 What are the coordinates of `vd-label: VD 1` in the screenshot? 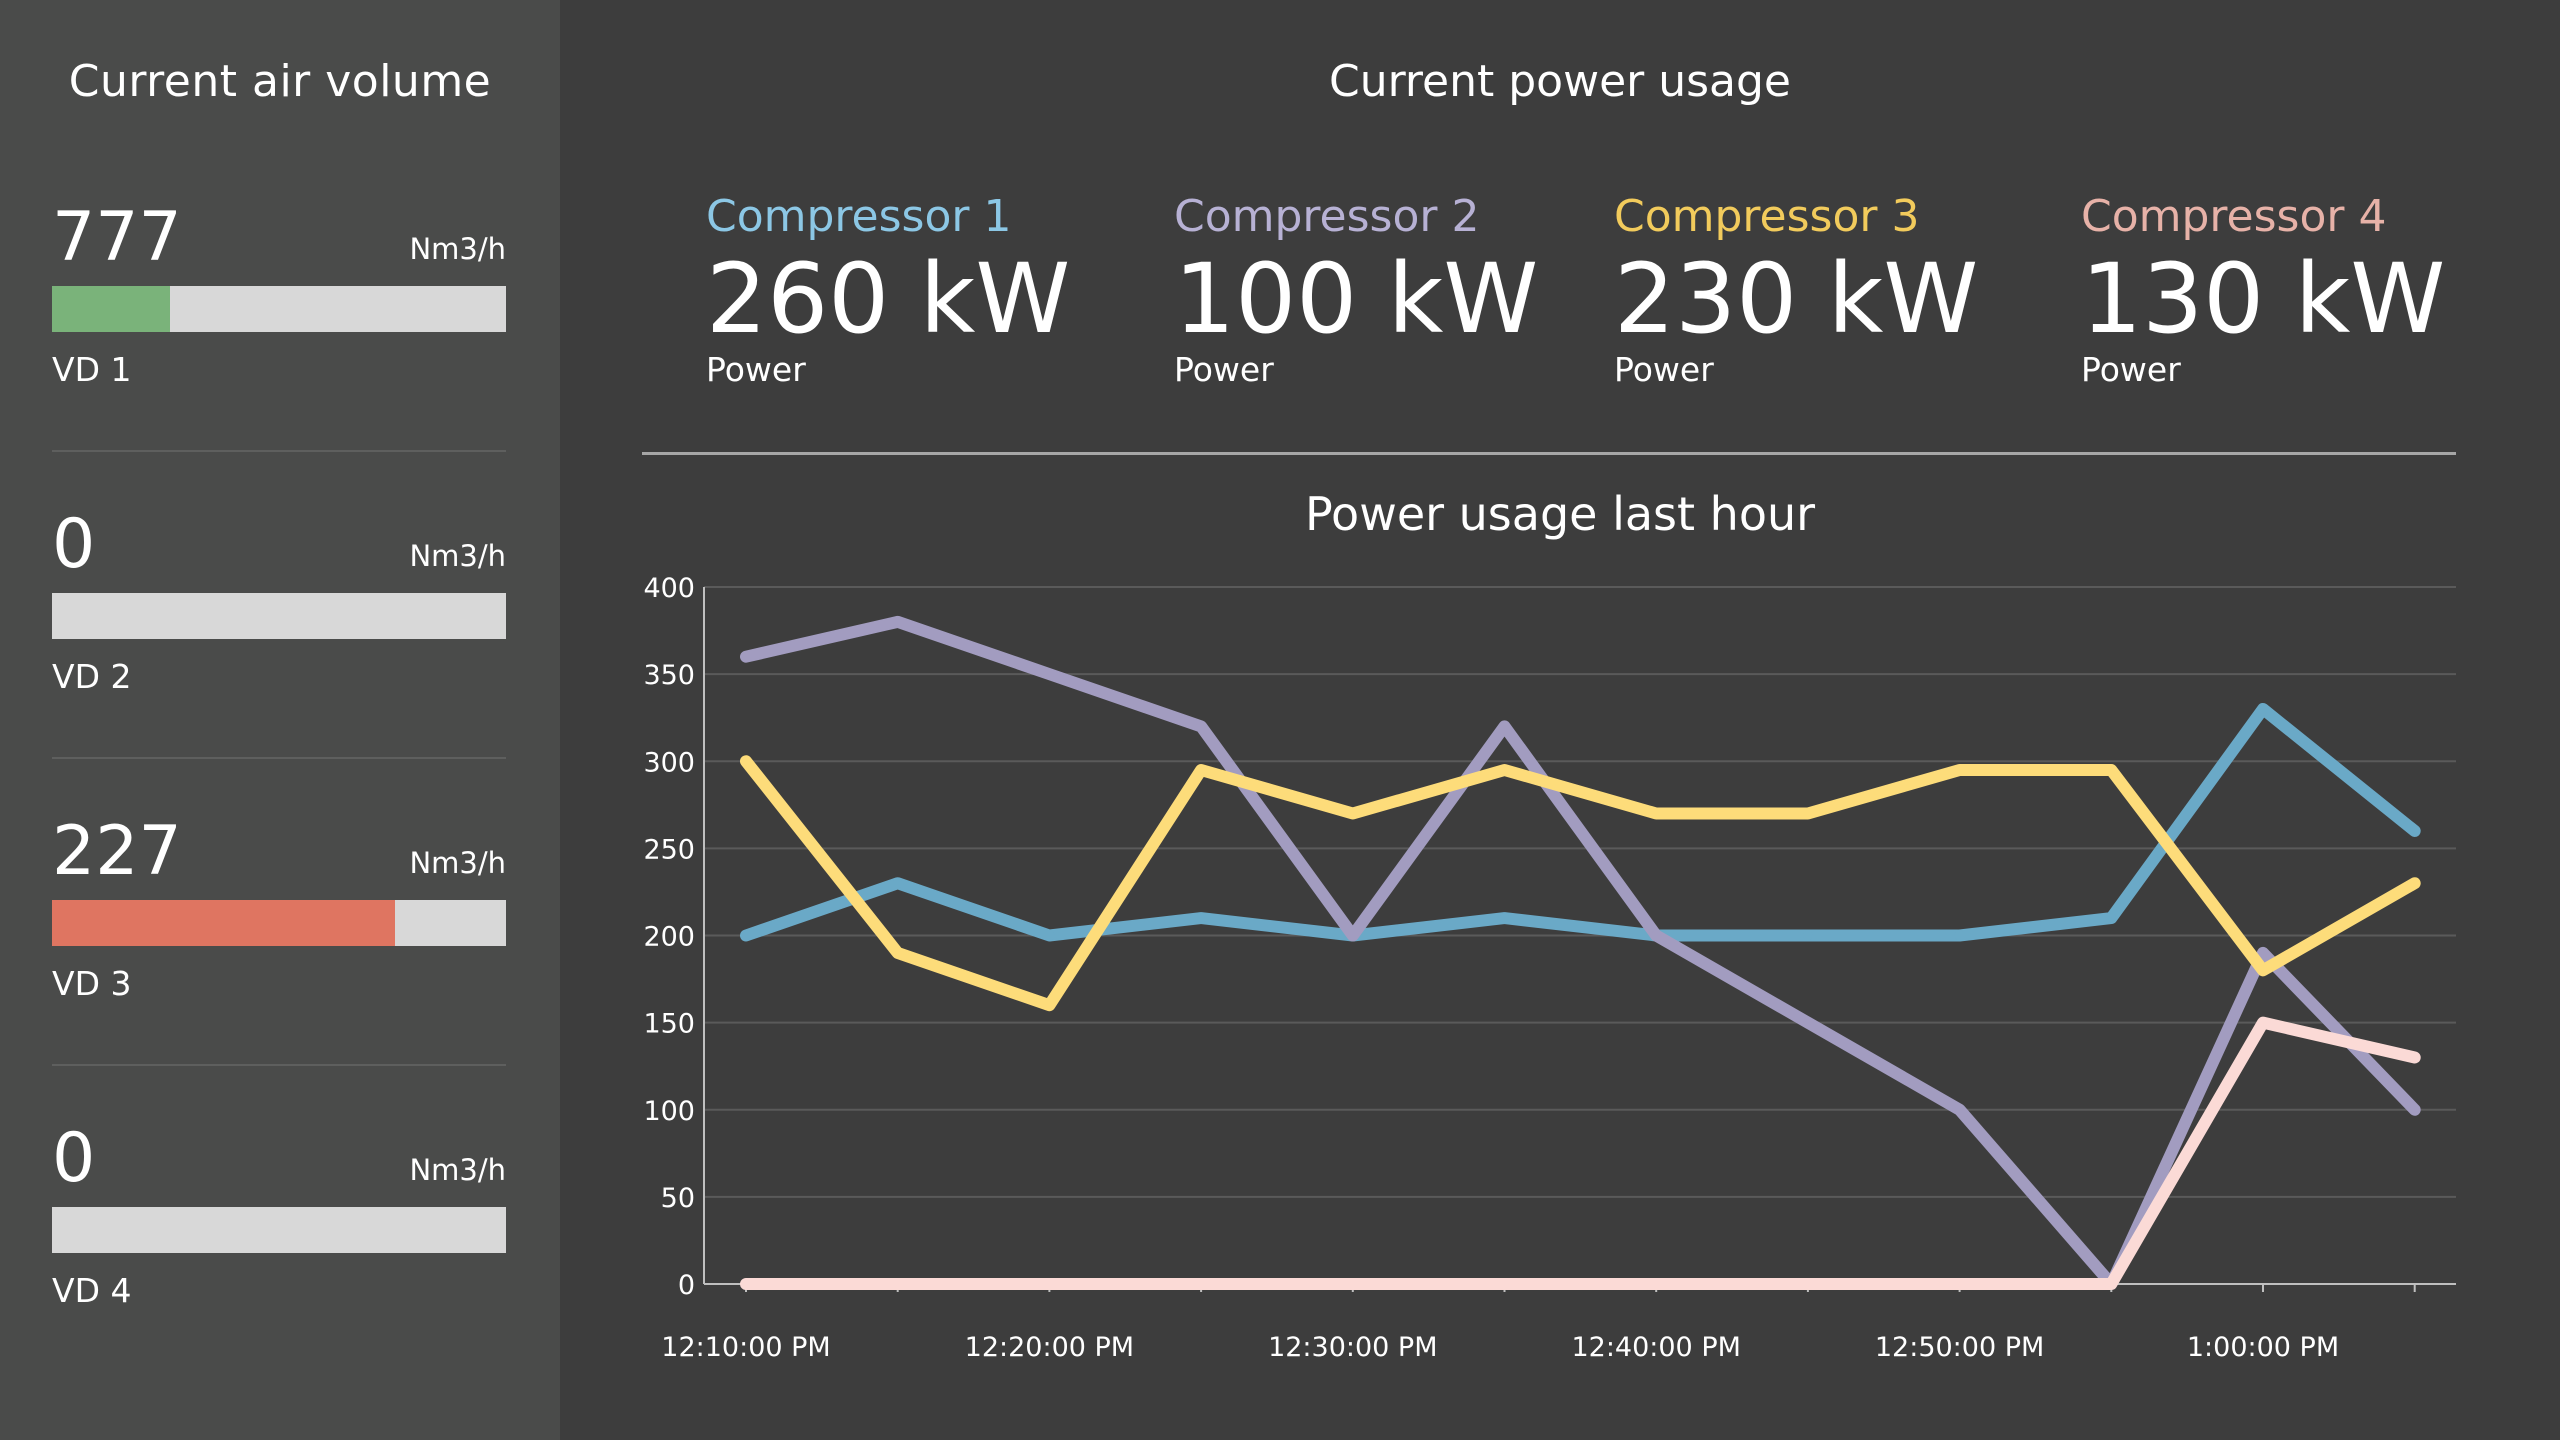 It's located at (92, 369).